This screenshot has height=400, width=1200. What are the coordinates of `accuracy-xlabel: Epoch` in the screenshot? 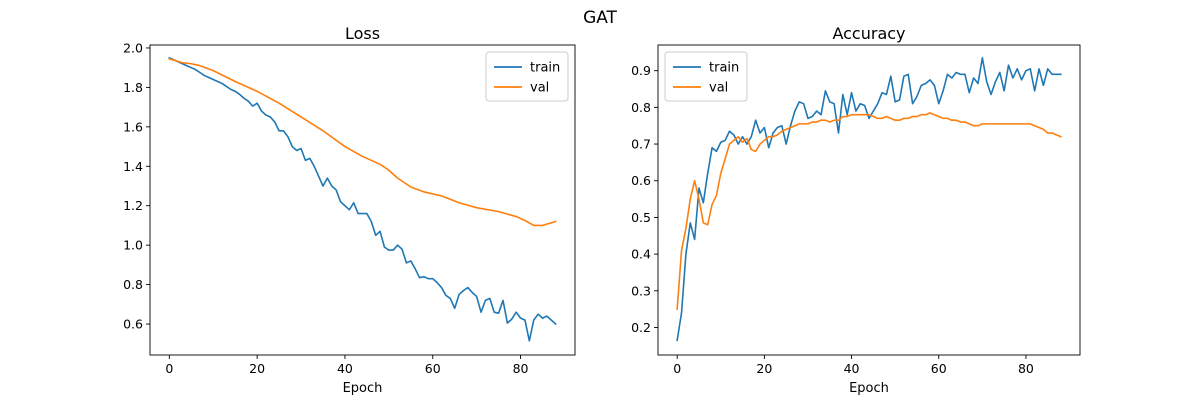 It's located at (869, 388).